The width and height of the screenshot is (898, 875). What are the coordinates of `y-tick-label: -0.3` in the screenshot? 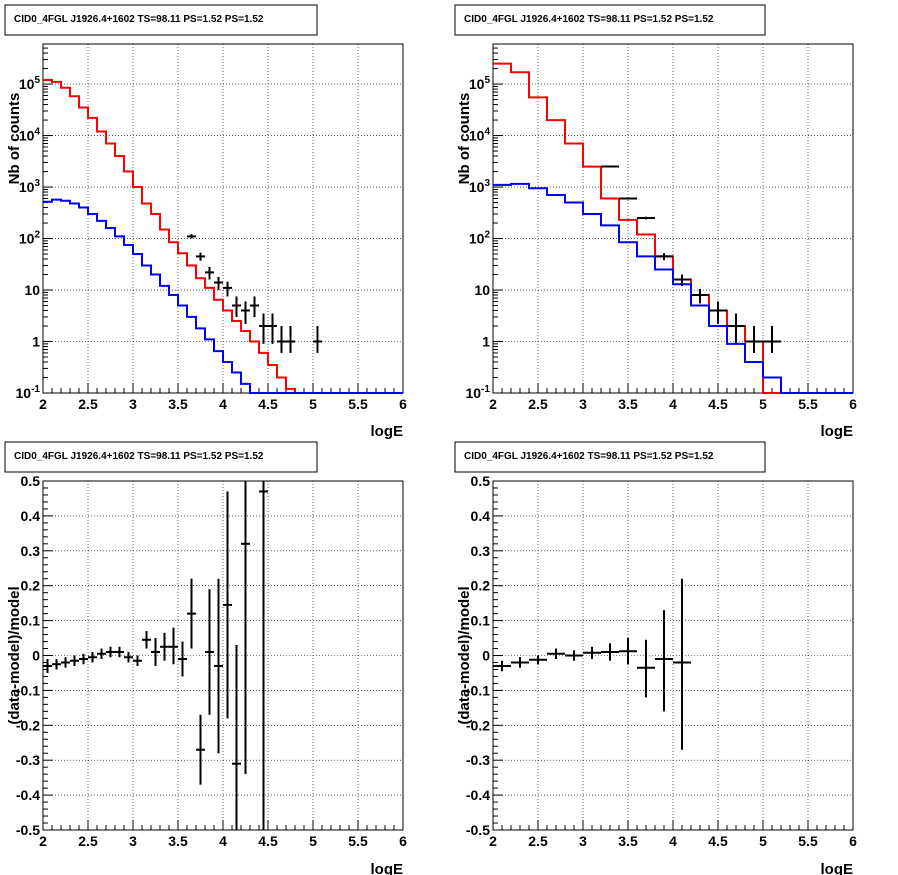 It's located at (28, 760).